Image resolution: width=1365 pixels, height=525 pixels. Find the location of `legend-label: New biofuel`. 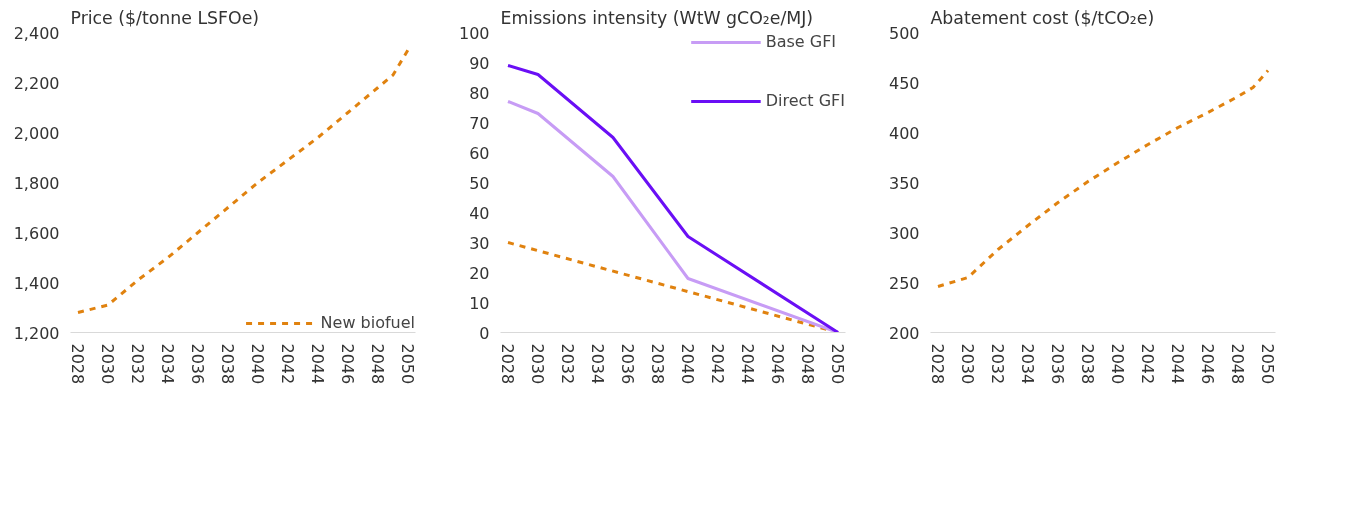

legend-label: New biofuel is located at coordinates (367, 322).